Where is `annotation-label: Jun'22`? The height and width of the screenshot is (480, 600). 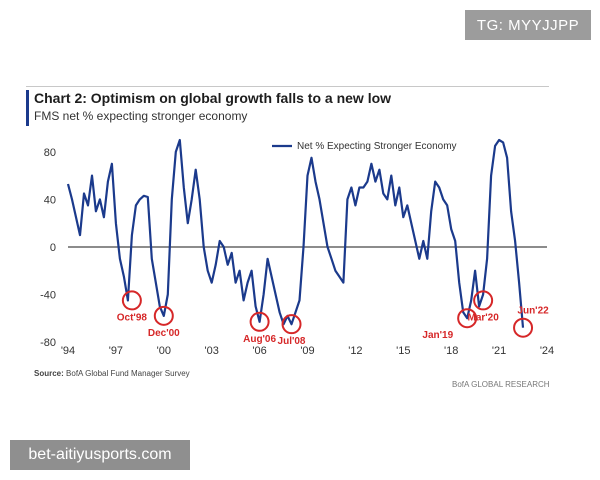 annotation-label: Jun'22 is located at coordinates (533, 311).